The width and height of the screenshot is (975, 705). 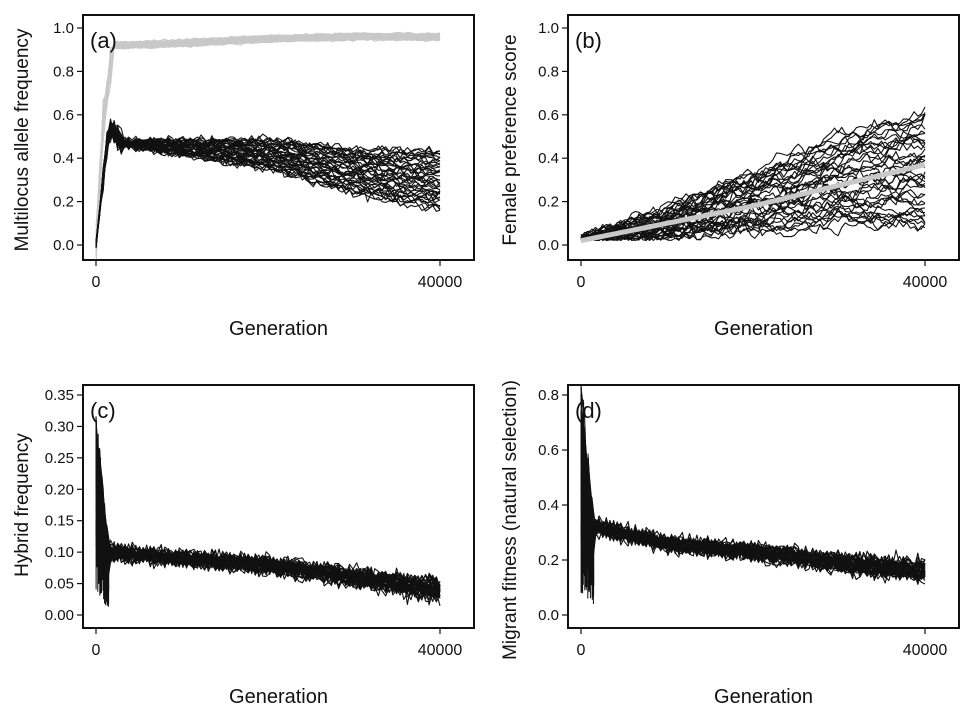 I want to click on y-tick-label: 0.00, so click(x=59, y=615).